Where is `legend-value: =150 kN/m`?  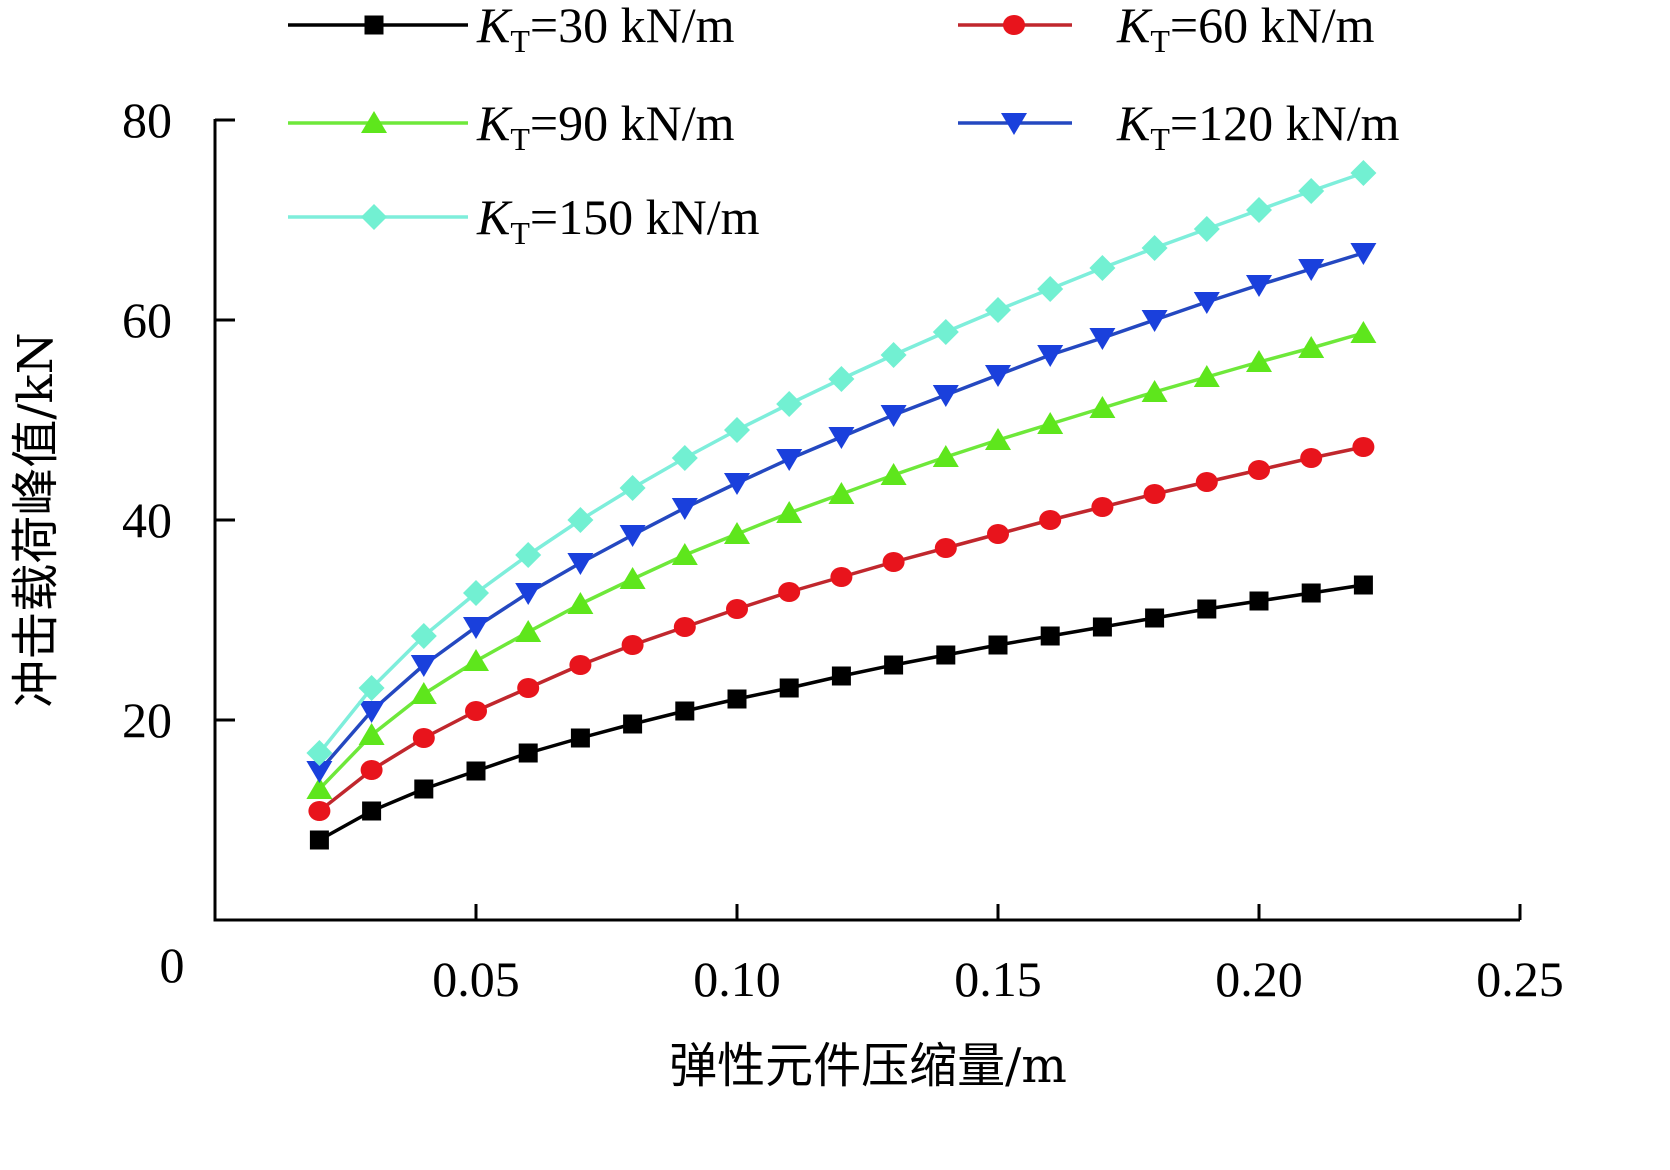 legend-value: =150 kN/m is located at coordinates (645, 217).